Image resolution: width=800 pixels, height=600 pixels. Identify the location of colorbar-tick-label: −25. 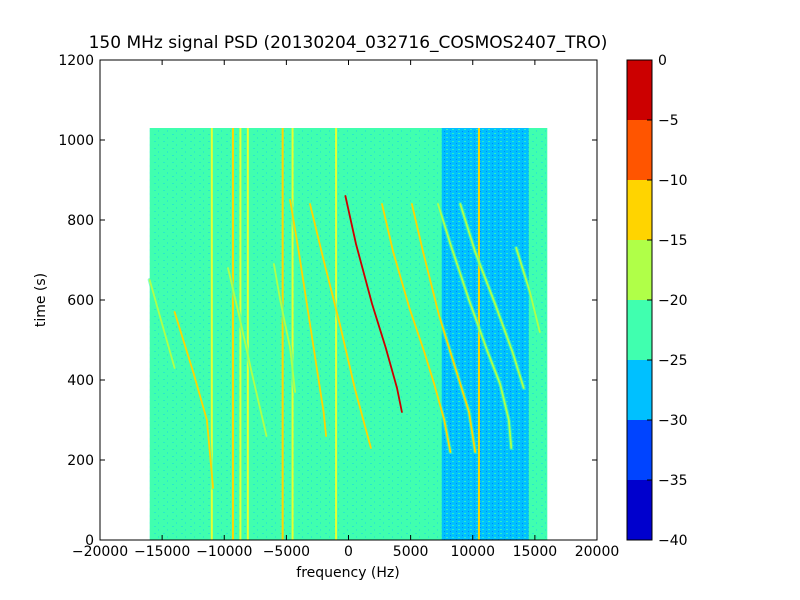
(673, 361).